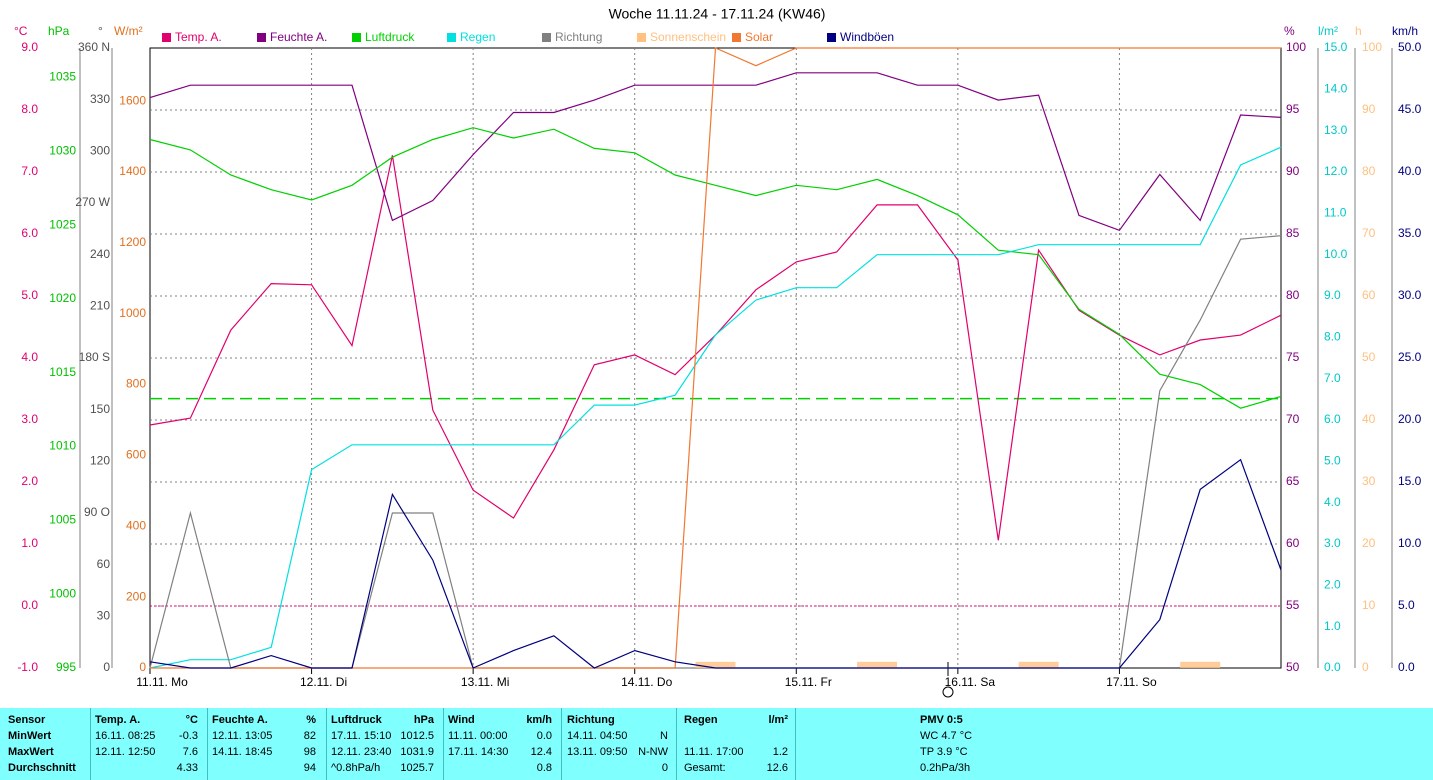 The width and height of the screenshot is (1433, 780). What do you see at coordinates (1410, 109) in the screenshot?
I see `y-tick-label: 45.0` at bounding box center [1410, 109].